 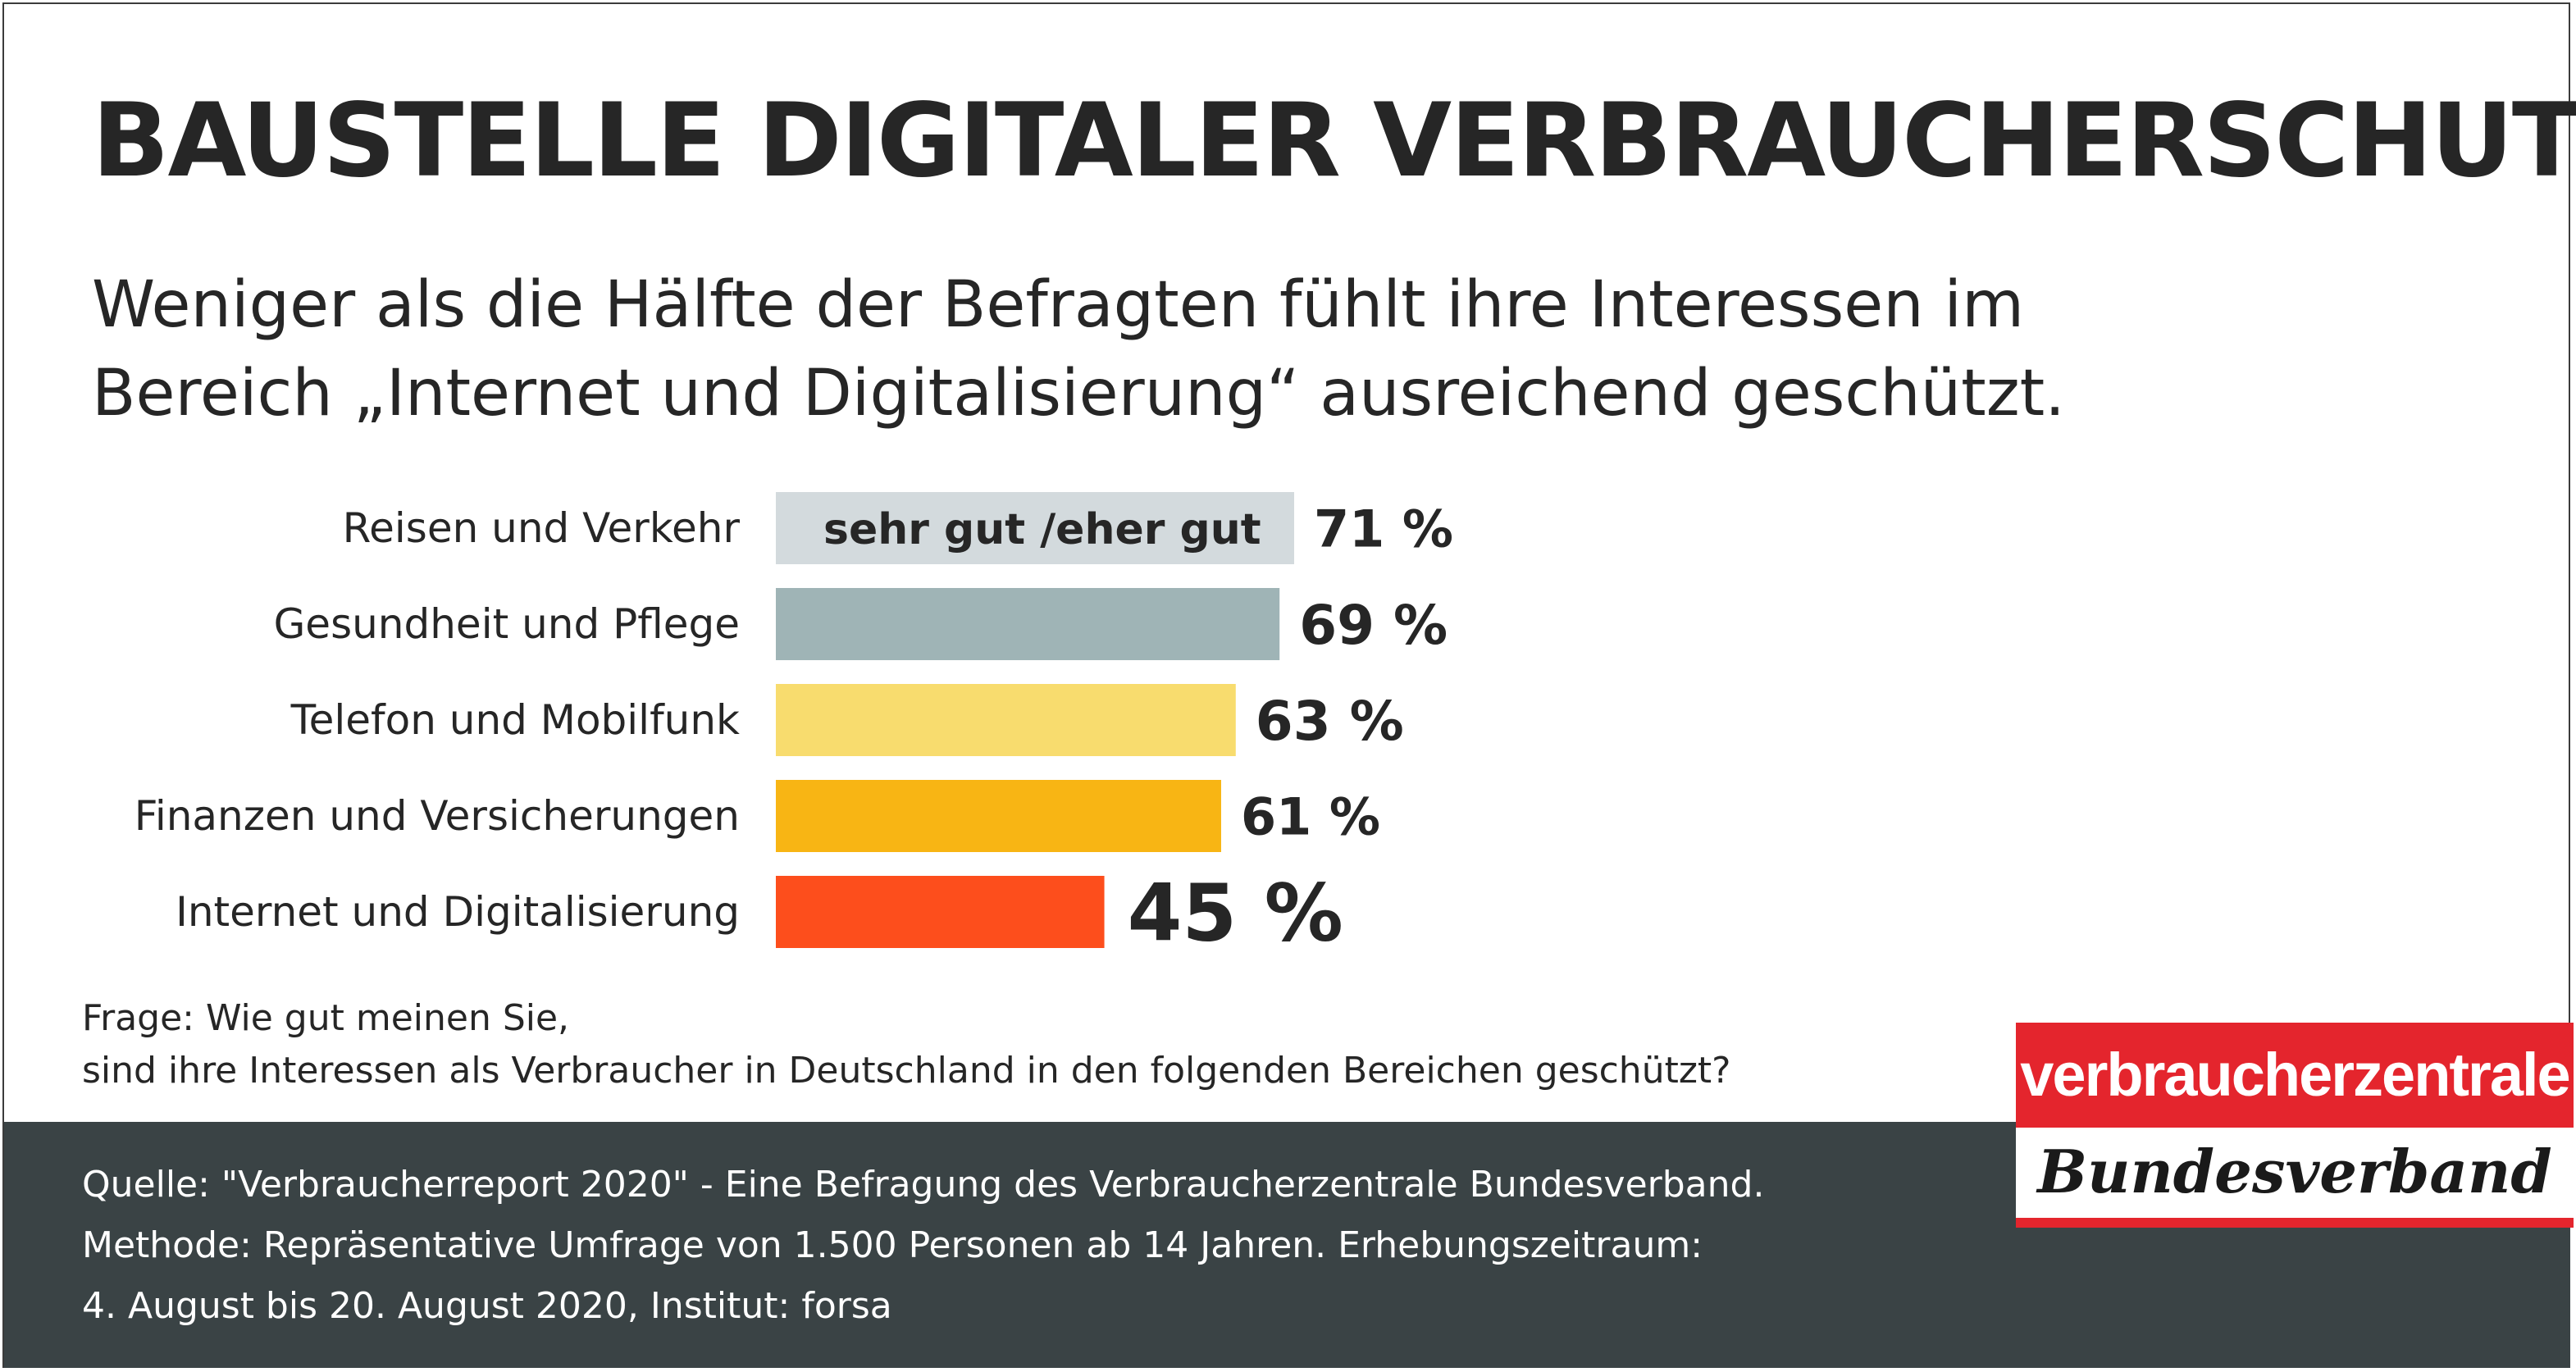 I want to click on logo-wordmark: verbraucherzentrale, so click(x=2295, y=1076).